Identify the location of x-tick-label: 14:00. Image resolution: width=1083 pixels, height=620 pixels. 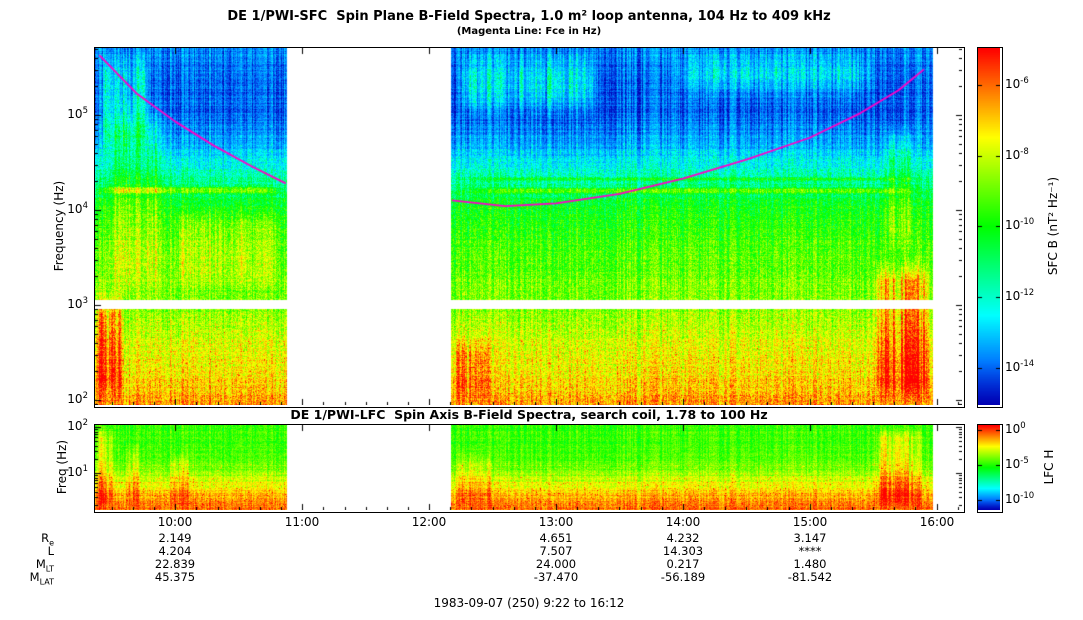
(683, 522).